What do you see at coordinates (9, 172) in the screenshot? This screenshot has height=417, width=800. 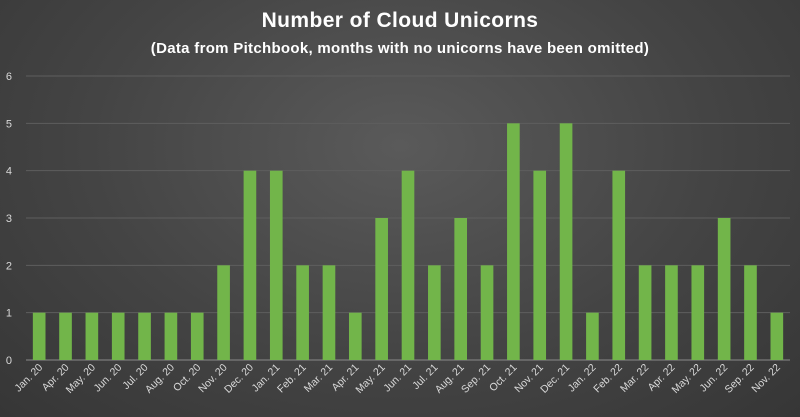 I see `y-tick-label: 4` at bounding box center [9, 172].